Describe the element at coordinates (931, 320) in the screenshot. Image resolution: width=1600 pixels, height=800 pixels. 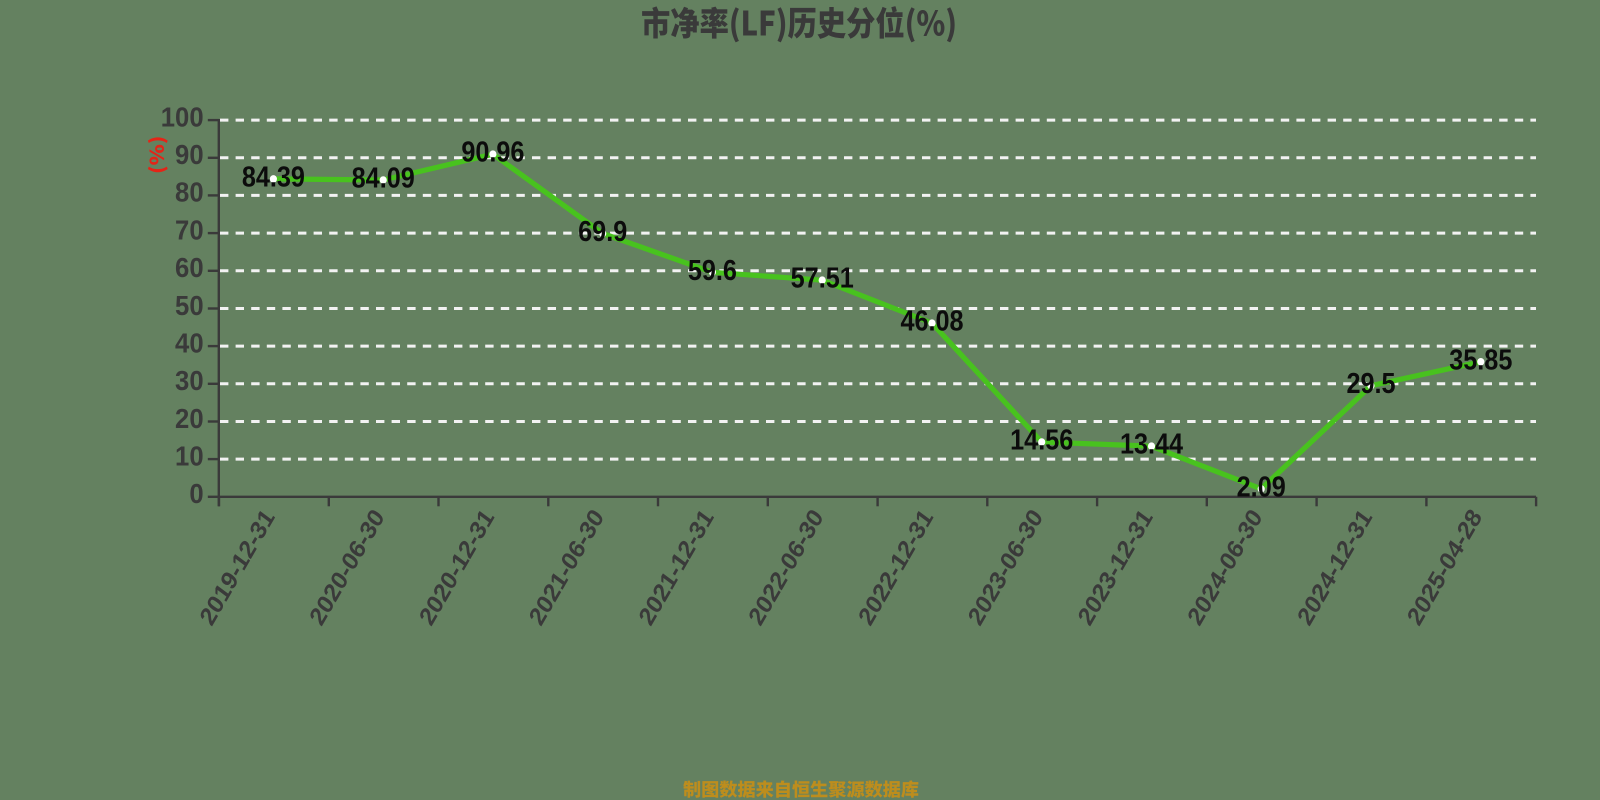
I see `svg-text: 46.08` at that location.